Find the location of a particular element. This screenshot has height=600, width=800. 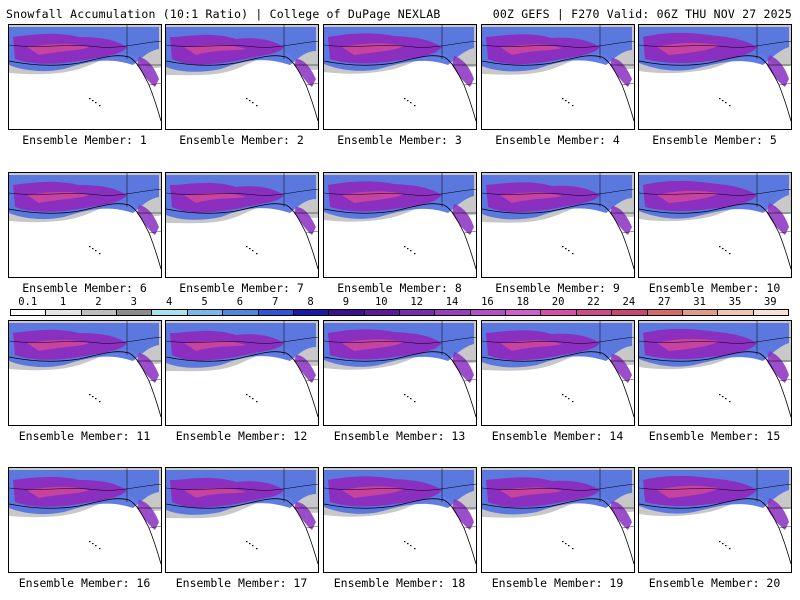

colorbar-tick-label: 14 is located at coordinates (452, 302).